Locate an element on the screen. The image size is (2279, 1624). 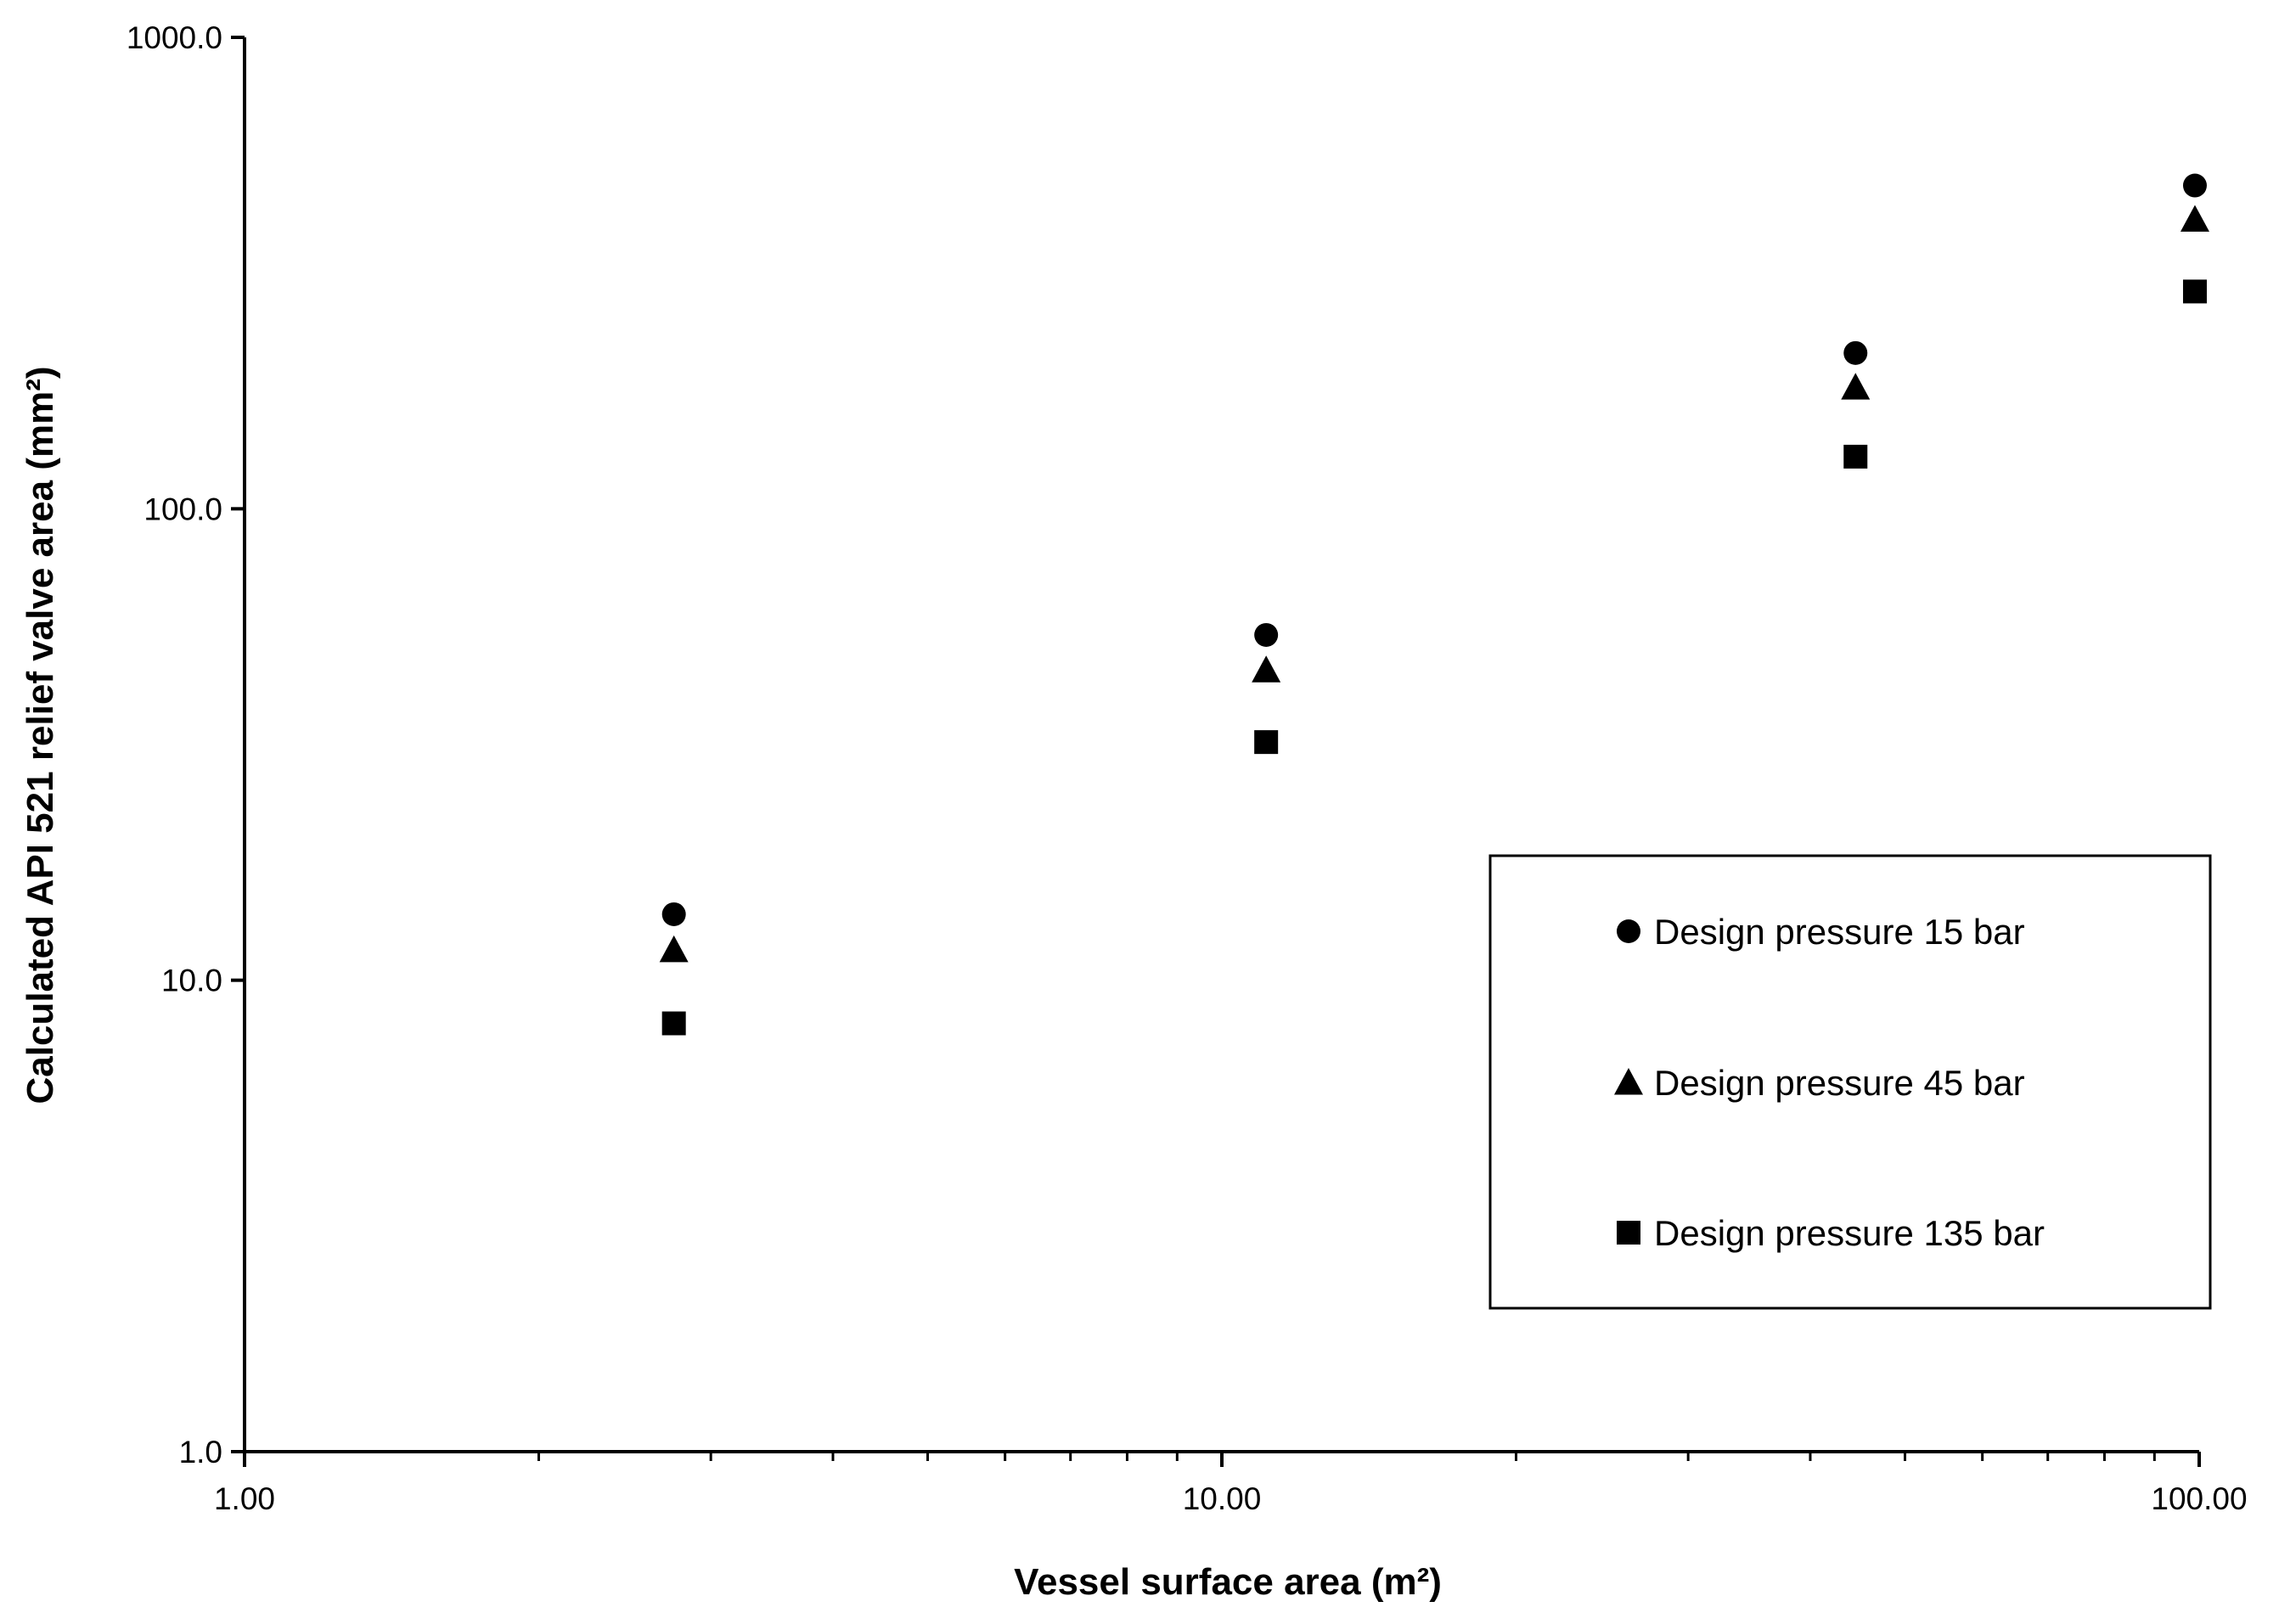
legend-label: Design pressure 135 bar is located at coordinates (1849, 1233).